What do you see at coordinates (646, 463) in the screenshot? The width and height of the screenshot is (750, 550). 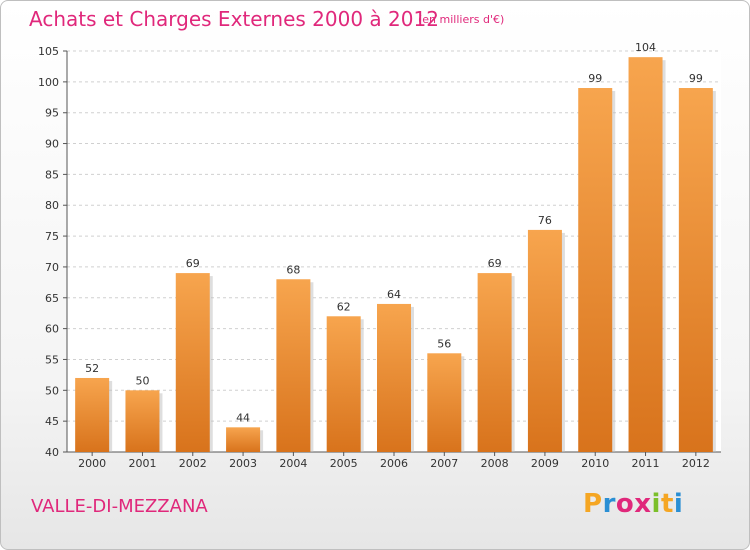 I see `x-tick-label: 2011` at bounding box center [646, 463].